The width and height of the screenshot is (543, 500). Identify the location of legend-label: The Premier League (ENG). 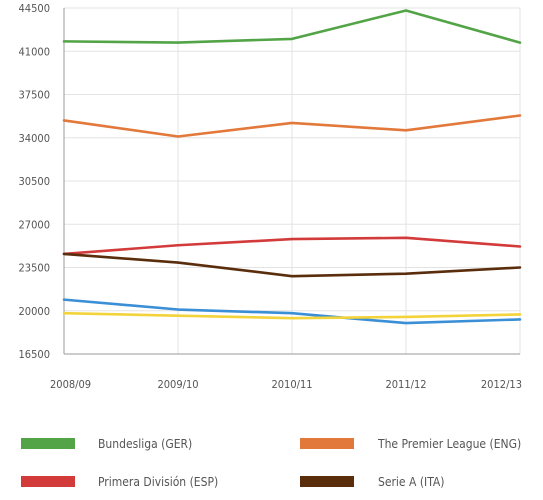
(449, 444).